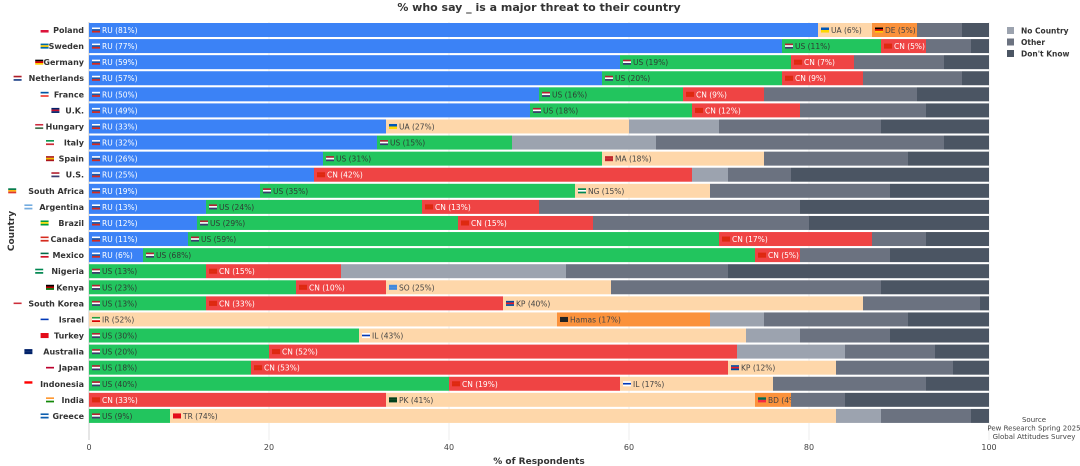  Describe the element at coordinates (55, 110) in the screenshot. I see `flag-gb-icon` at that location.